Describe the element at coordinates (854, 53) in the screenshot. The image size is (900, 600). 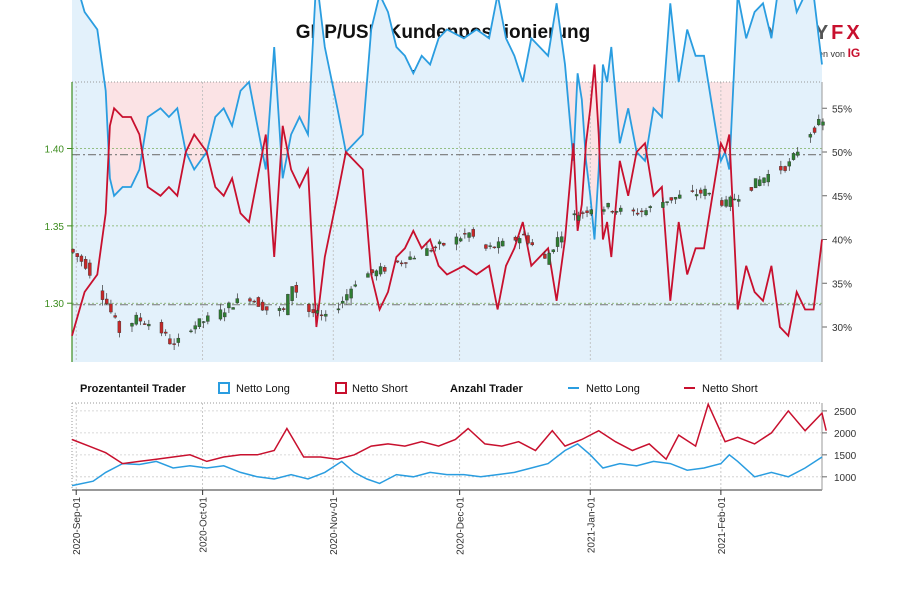
I see `logo-ig: IG` at that location.